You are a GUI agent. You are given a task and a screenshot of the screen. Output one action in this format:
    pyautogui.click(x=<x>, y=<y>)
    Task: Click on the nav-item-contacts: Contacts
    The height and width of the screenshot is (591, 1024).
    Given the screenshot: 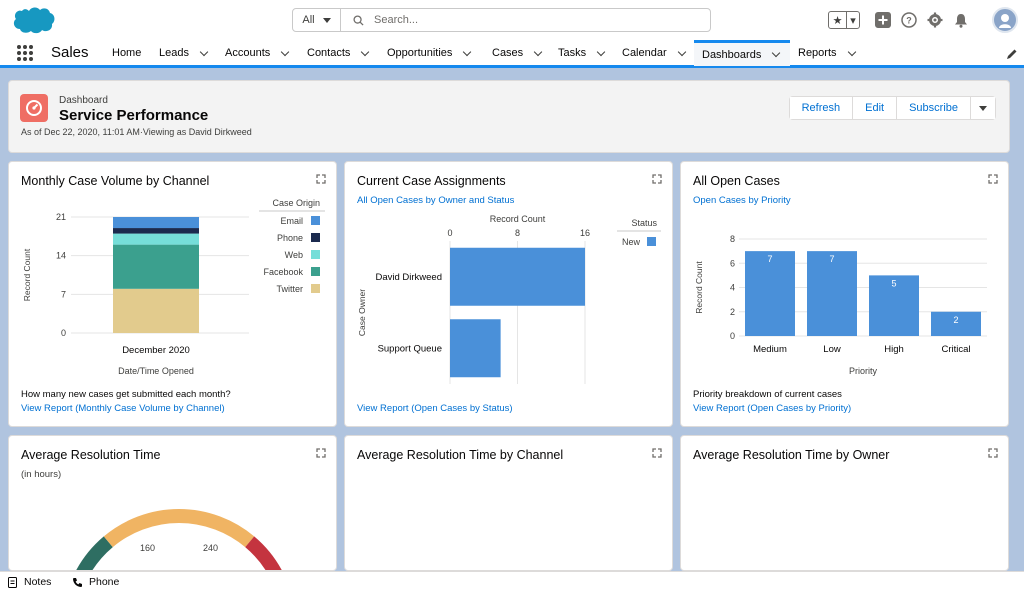 What is the action you would take?
    pyautogui.click(x=337, y=53)
    